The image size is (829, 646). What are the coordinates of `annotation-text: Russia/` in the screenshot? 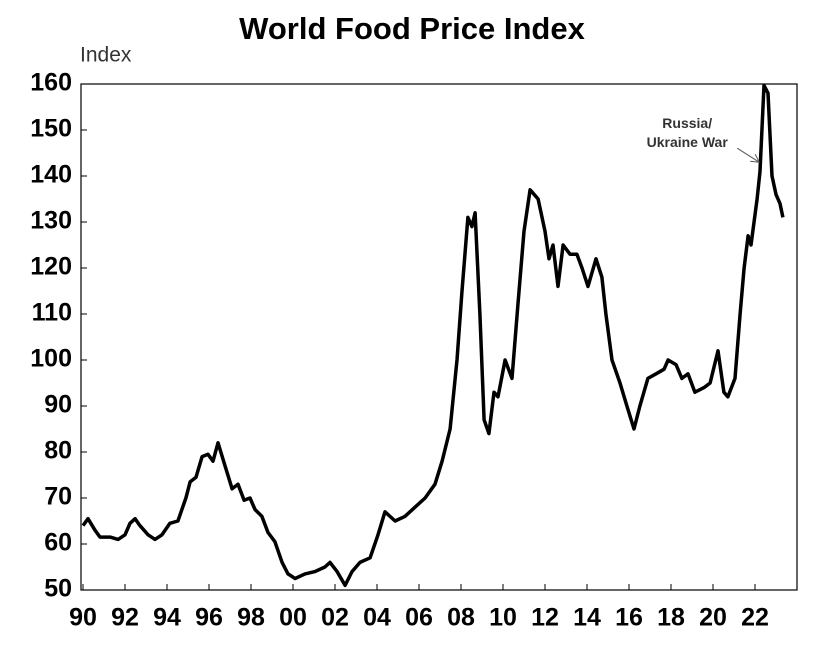 It's located at (687, 123).